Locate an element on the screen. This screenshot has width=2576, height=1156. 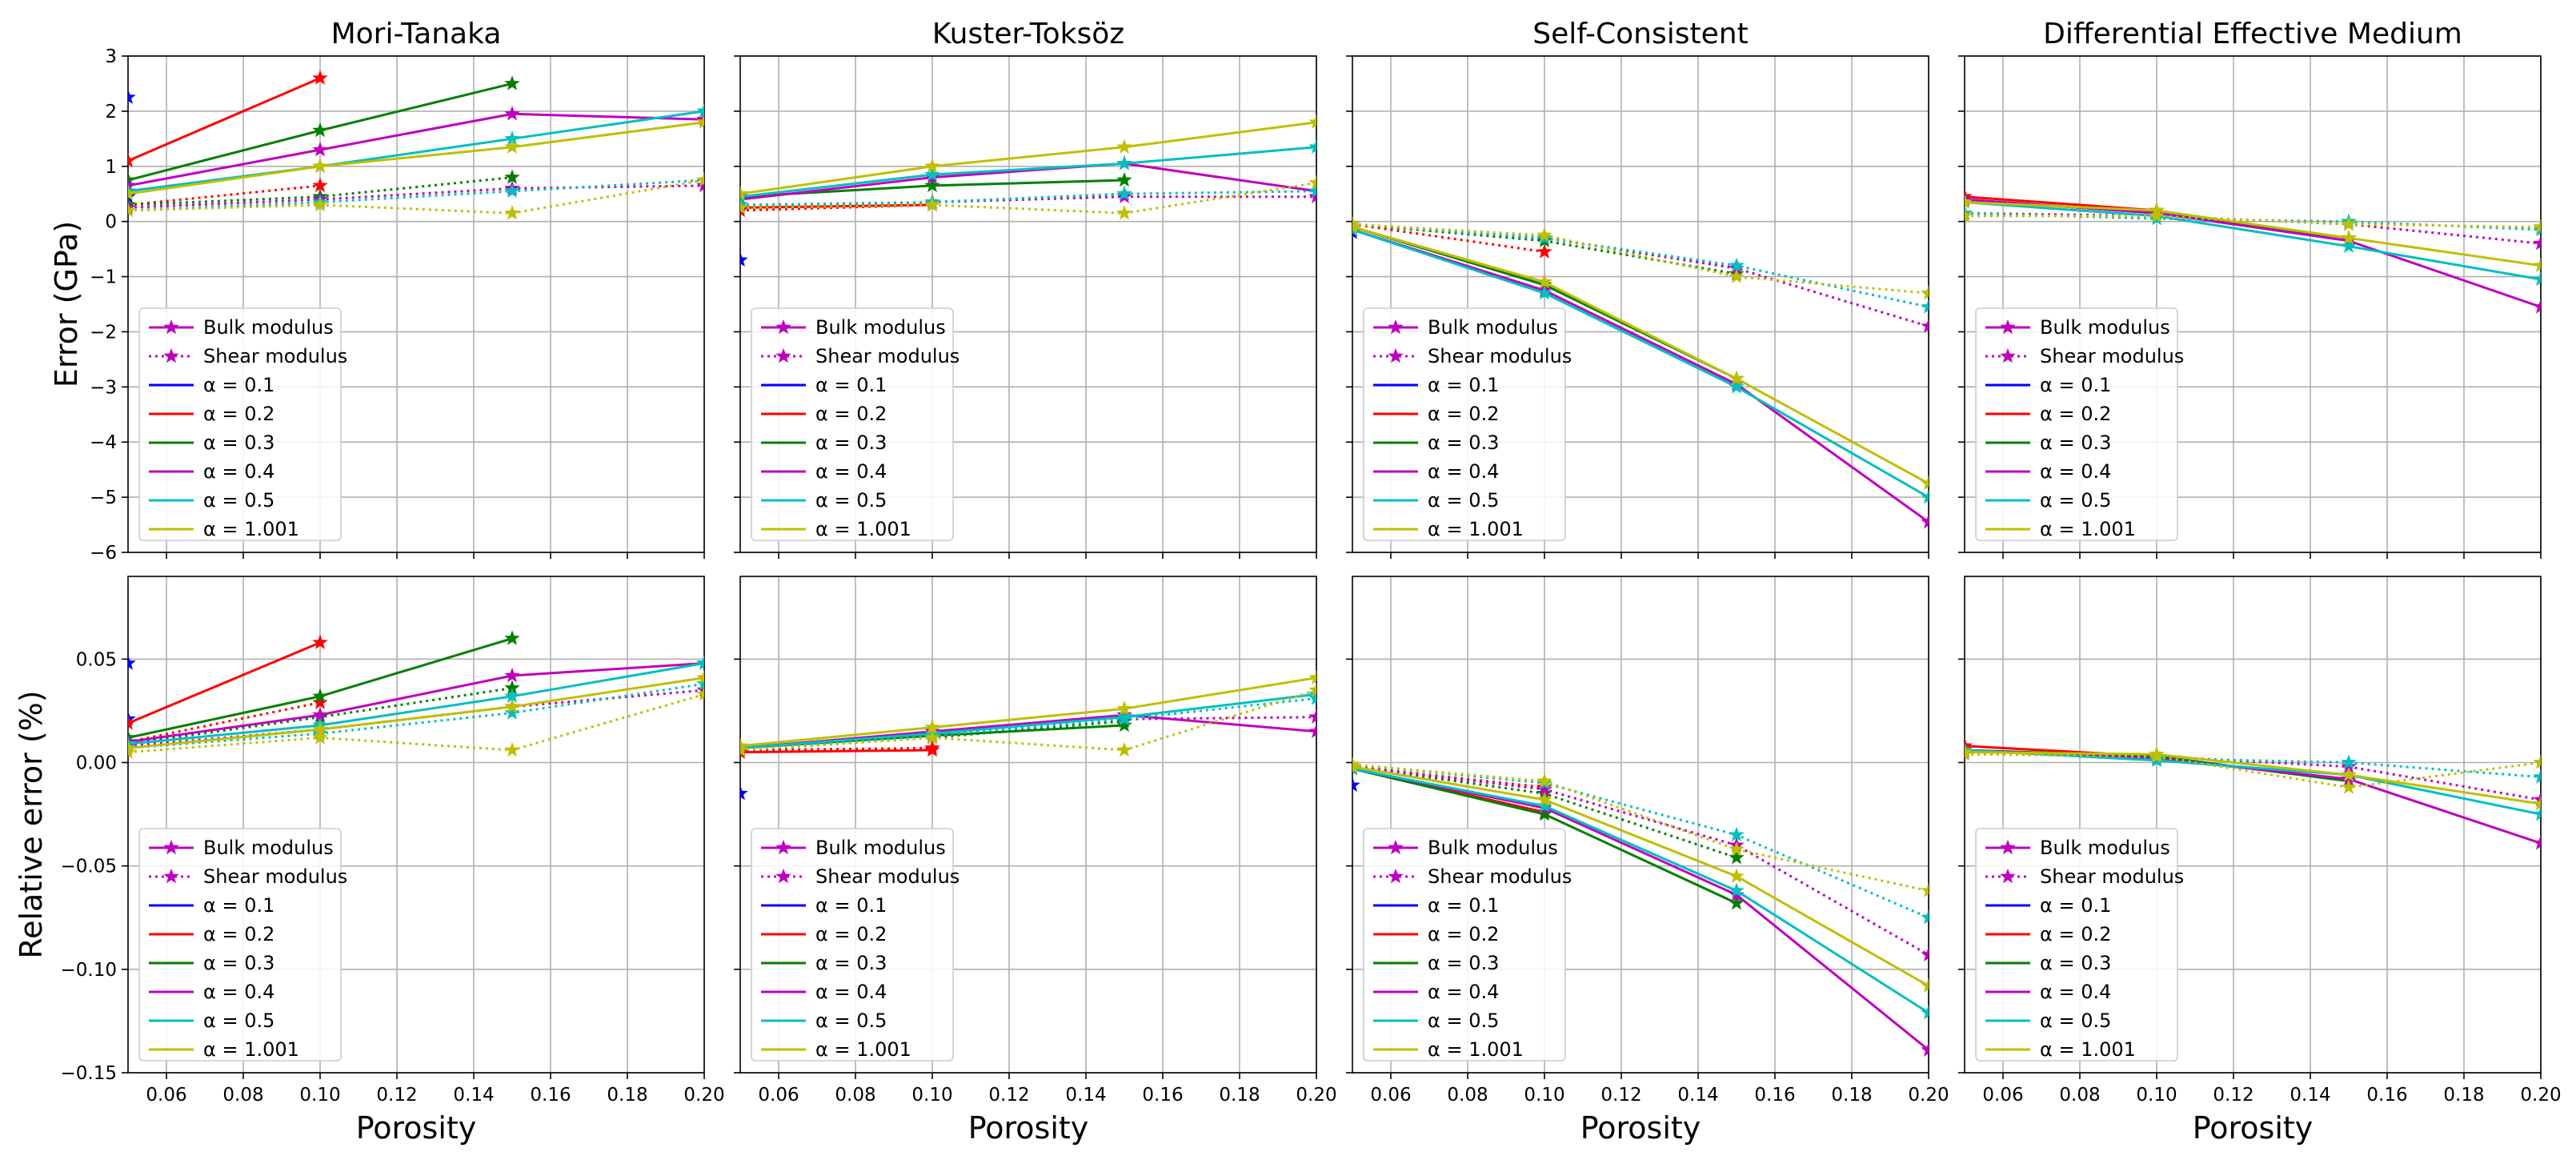
panel-title: Mori-Tanaka is located at coordinates (416, 34).